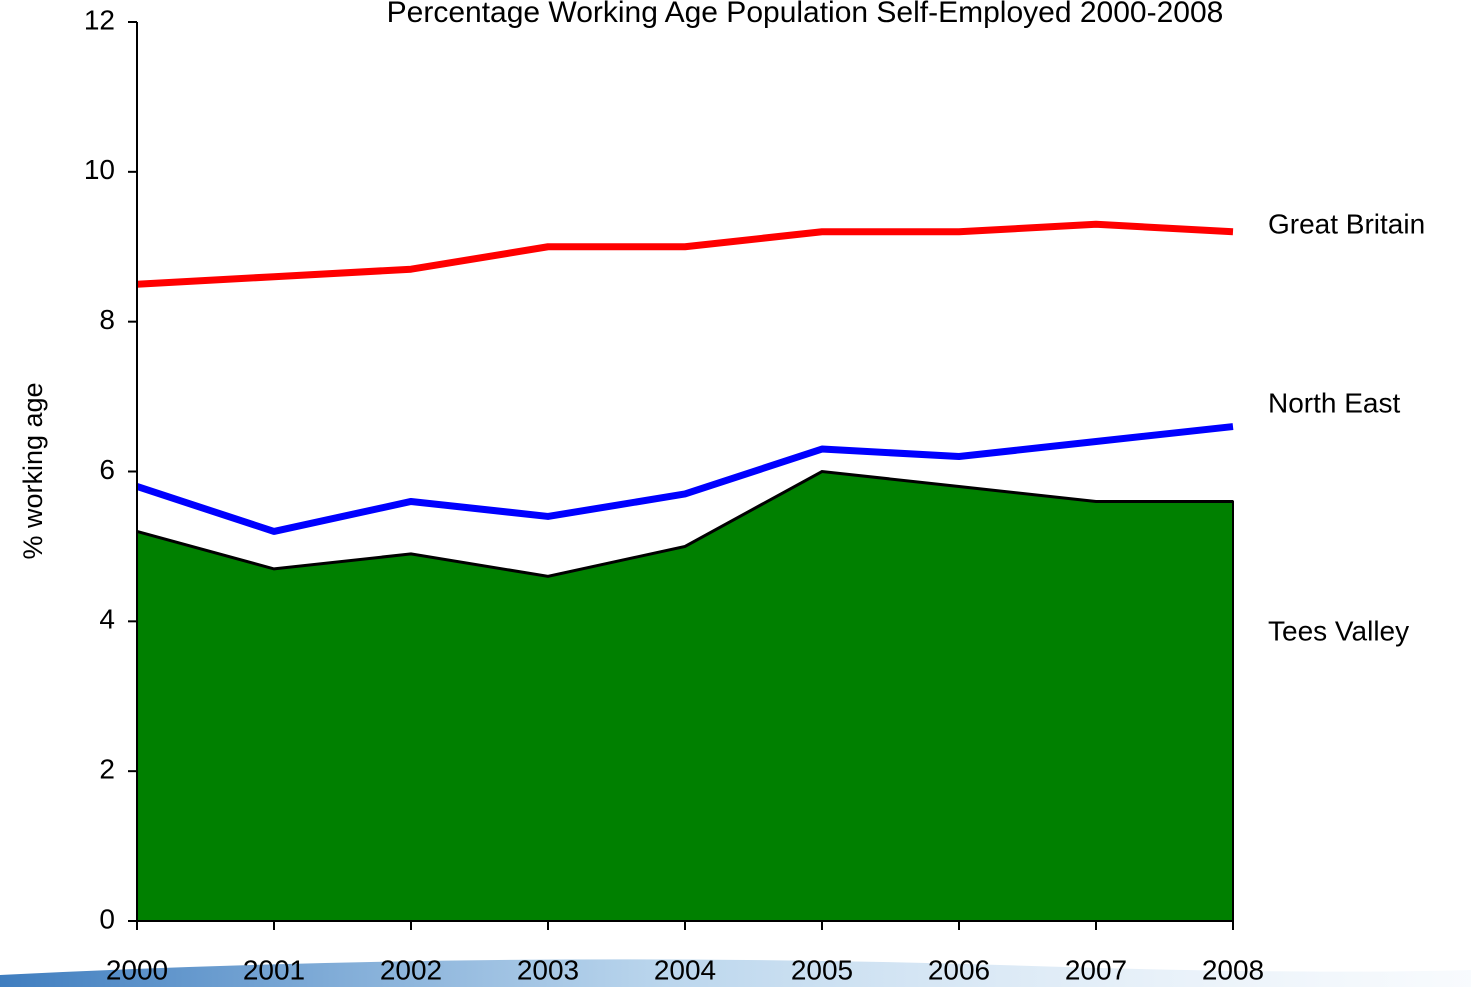 This screenshot has height=987, width=1471. I want to click on x-tick-label: 2001, so click(274, 969).